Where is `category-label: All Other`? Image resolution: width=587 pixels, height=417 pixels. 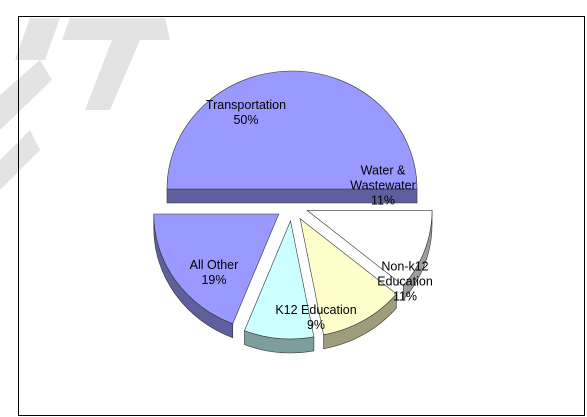 category-label: All Other is located at coordinates (214, 265).